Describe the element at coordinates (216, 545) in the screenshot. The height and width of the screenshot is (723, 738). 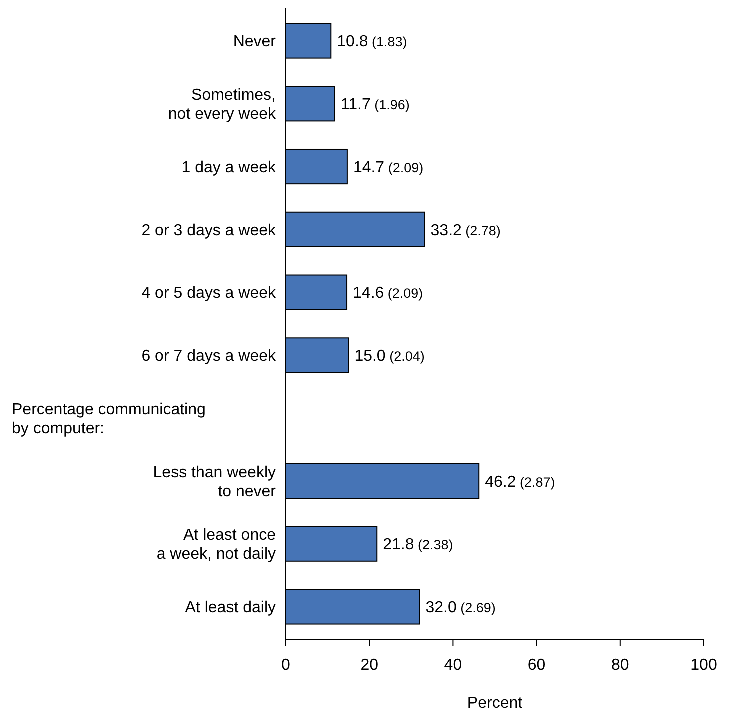
I see `y-tick-label: At least once a week, not daily` at that location.